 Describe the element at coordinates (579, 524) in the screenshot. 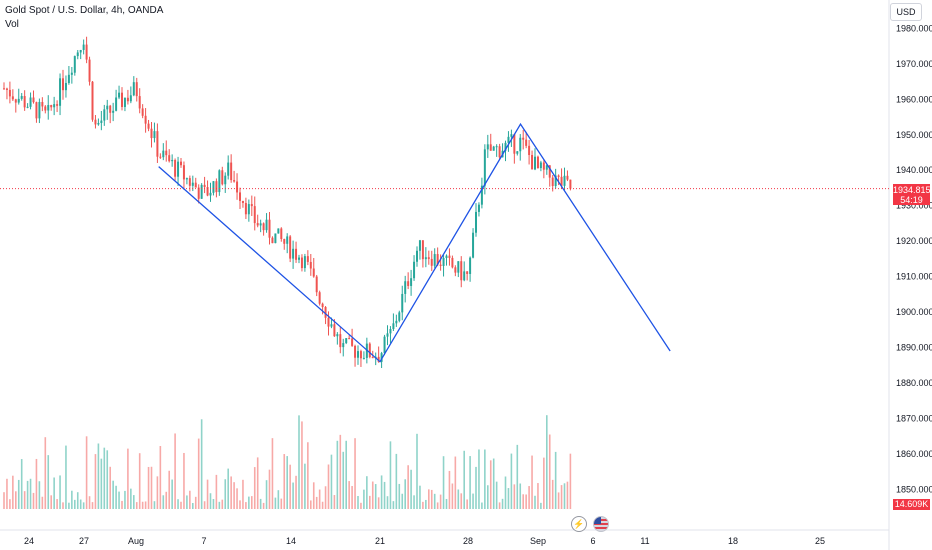

I see `flash-icon: ⚡` at that location.